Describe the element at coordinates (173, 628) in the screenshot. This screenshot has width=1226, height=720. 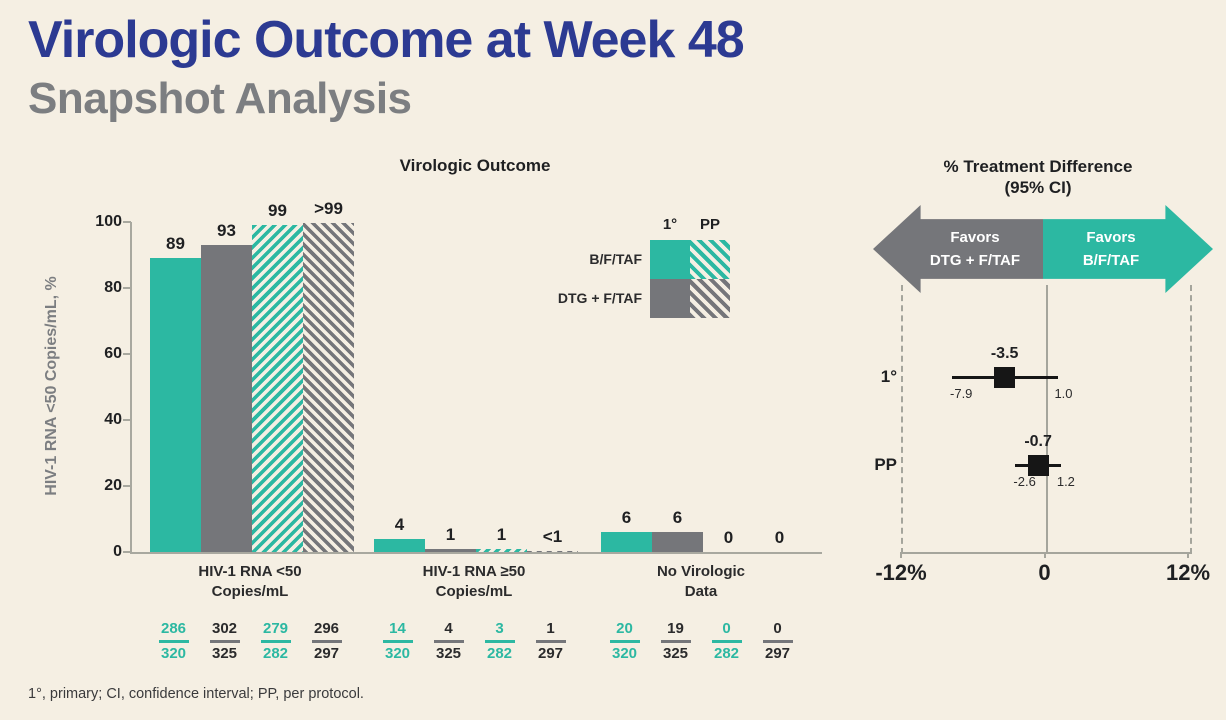
I see `fraction-numerator: 286` at that location.